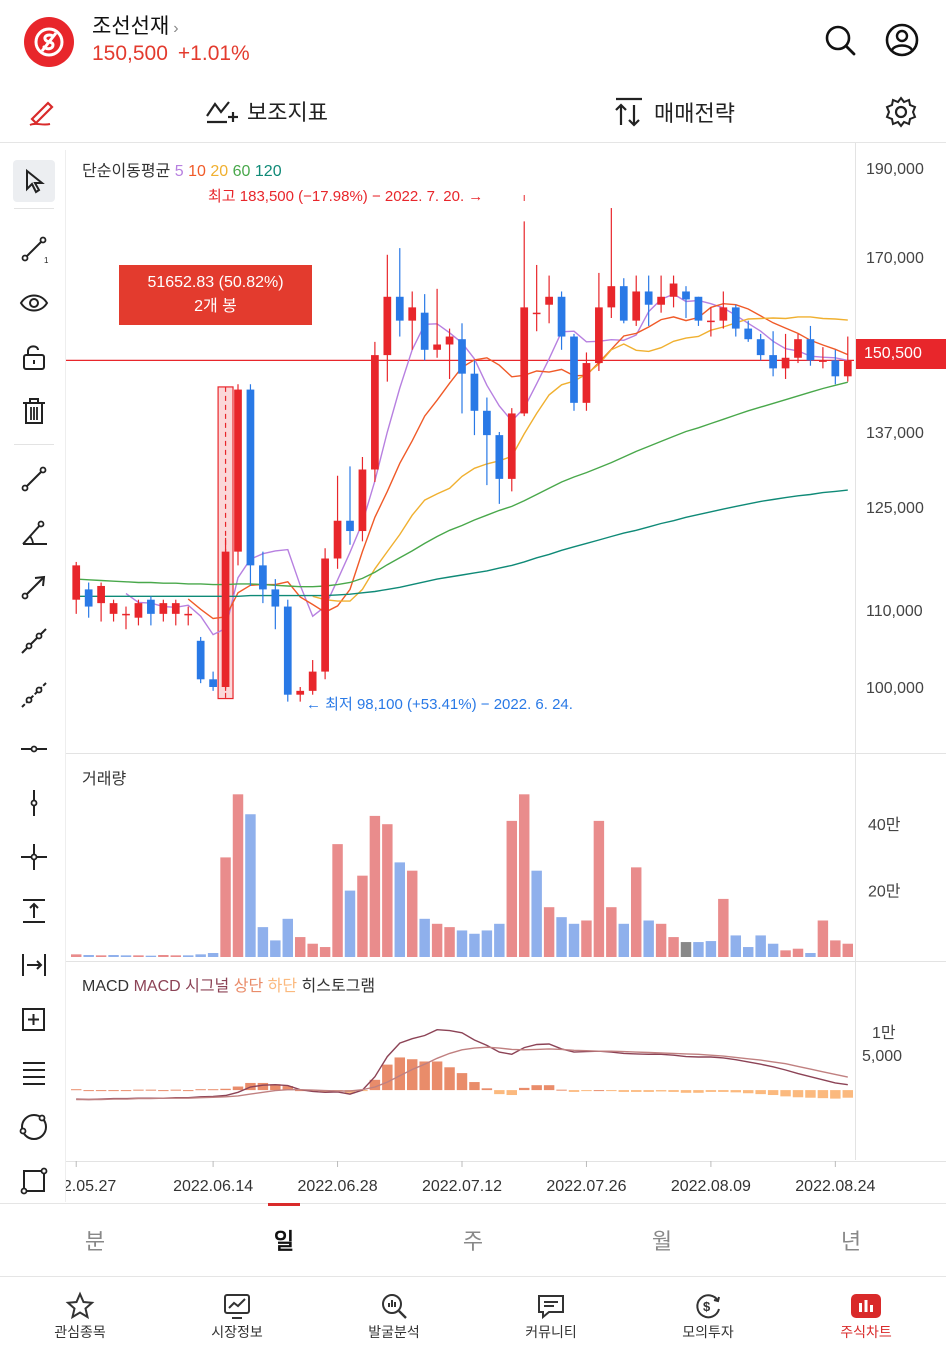 This screenshot has width=946, height=1348. I want to click on stock-name-link: 조선선재 ›, so click(135, 25).